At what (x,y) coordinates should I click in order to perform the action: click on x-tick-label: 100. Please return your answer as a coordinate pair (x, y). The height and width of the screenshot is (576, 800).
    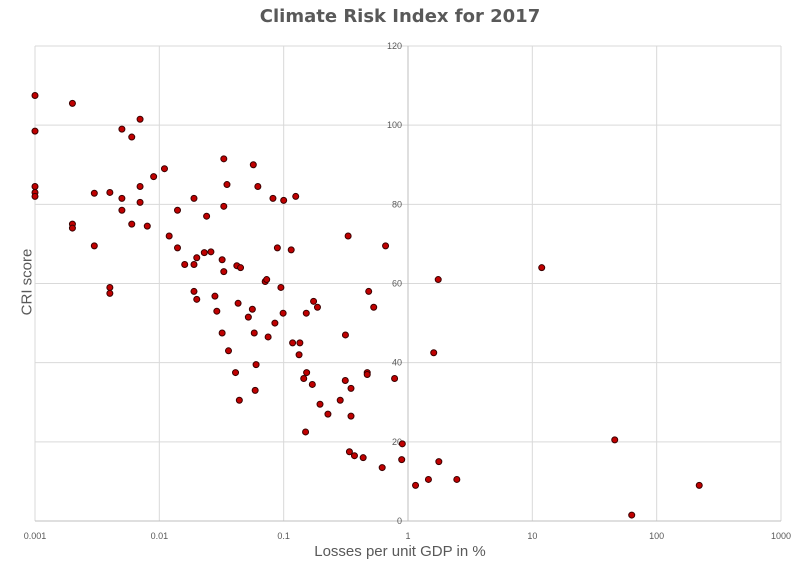
    Looking at the image, I should click on (656, 536).